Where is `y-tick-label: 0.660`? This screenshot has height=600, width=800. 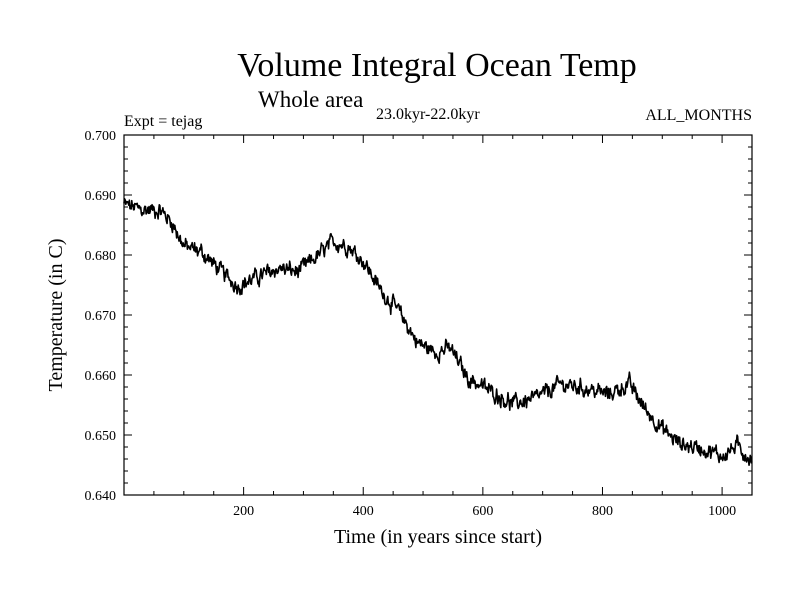
y-tick-label: 0.660 is located at coordinates (101, 376).